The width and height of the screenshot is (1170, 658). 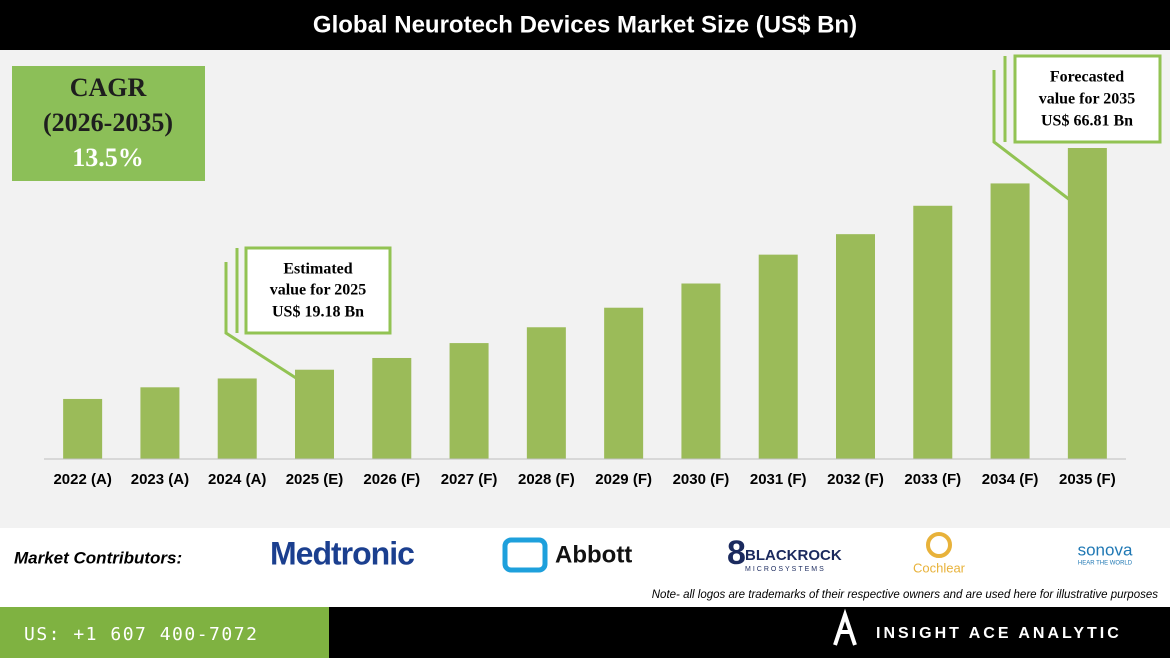 I want to click on logo-text: HEAR THE WORLD, so click(x=1105, y=564).